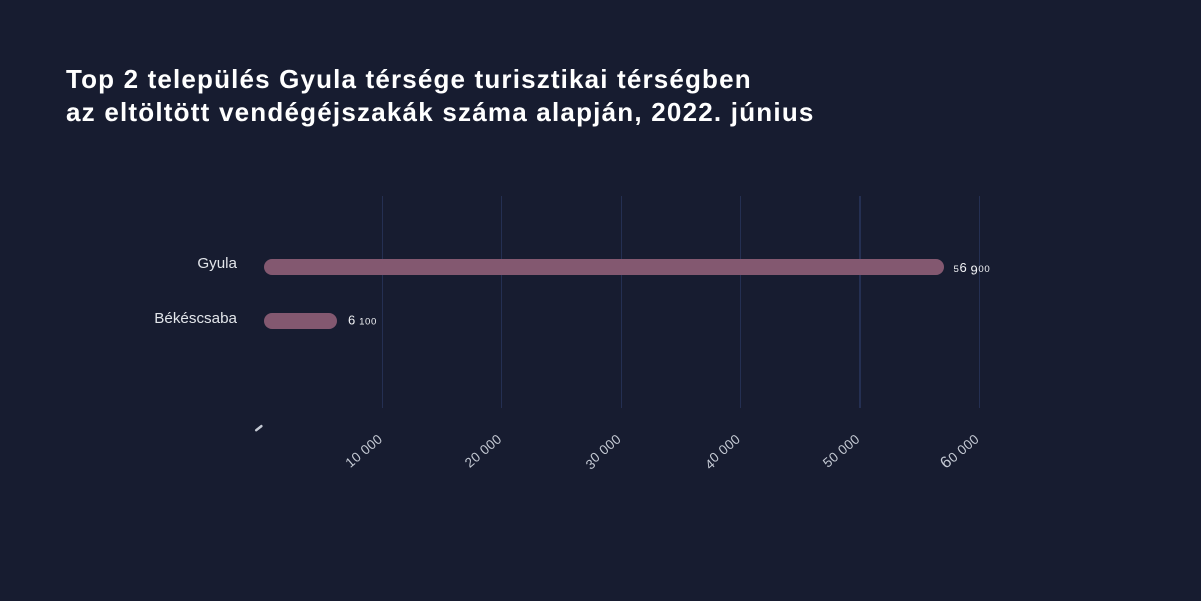 This screenshot has width=1201, height=601. I want to click on svg-text: 20 000, so click(483, 450).